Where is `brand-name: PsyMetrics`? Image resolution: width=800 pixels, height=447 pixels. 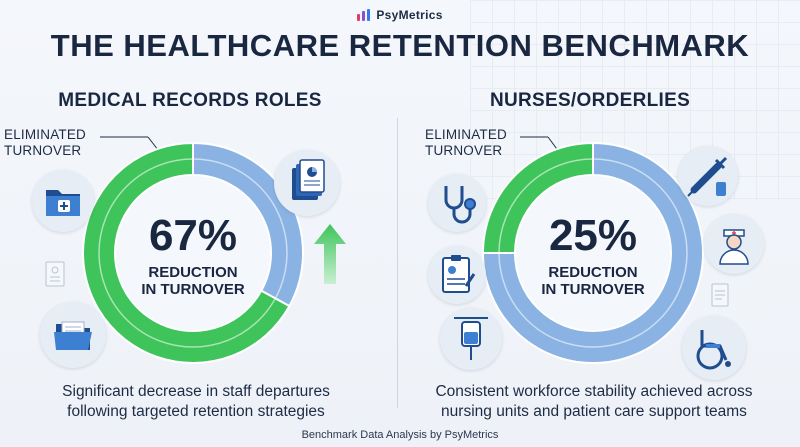 brand-name: PsyMetrics is located at coordinates (409, 15).